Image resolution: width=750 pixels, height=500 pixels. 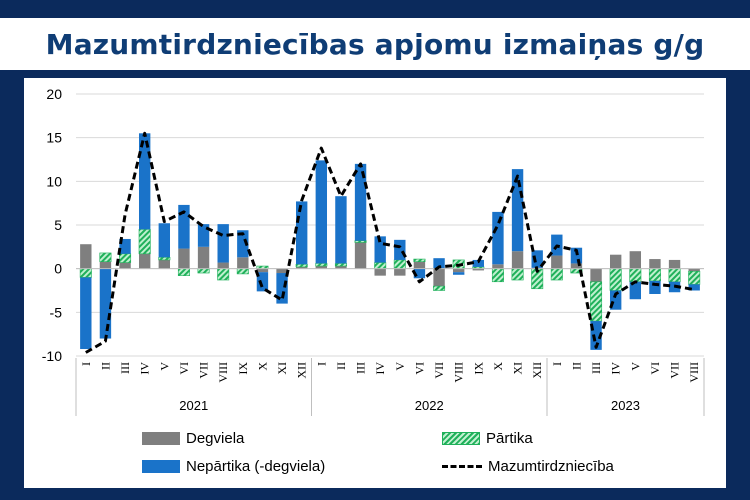 I want to click on legend-label-mazumtirdznieciba: Mazumtirdzniecība, so click(x=551, y=466).